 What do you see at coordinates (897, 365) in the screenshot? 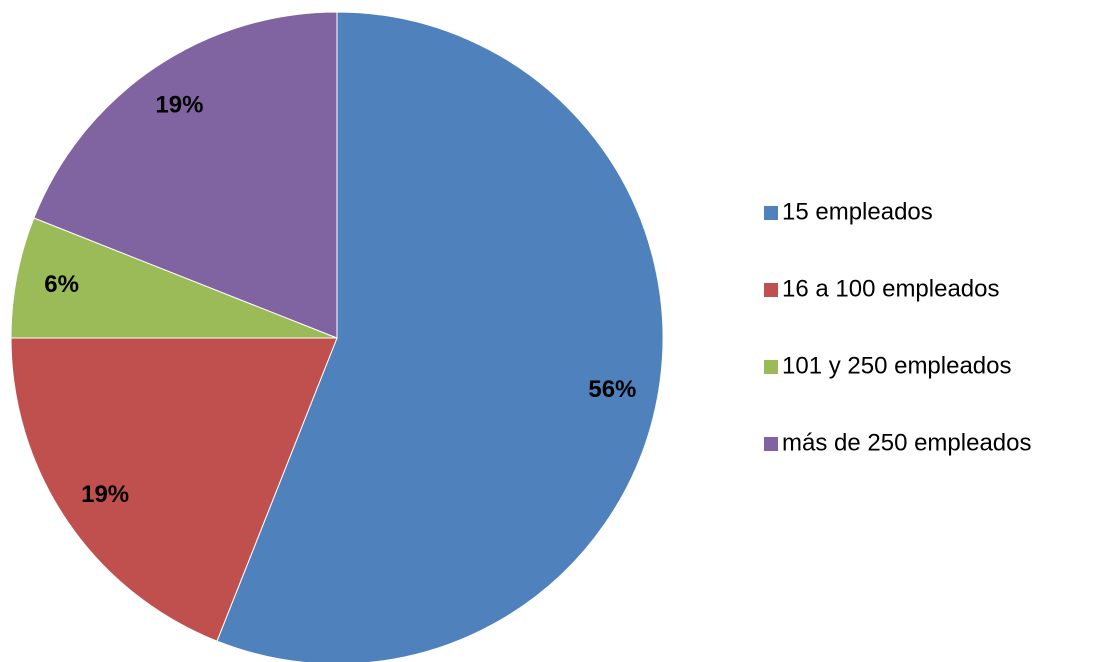
I see `legend-label: 101 y 250 empleados` at bounding box center [897, 365].